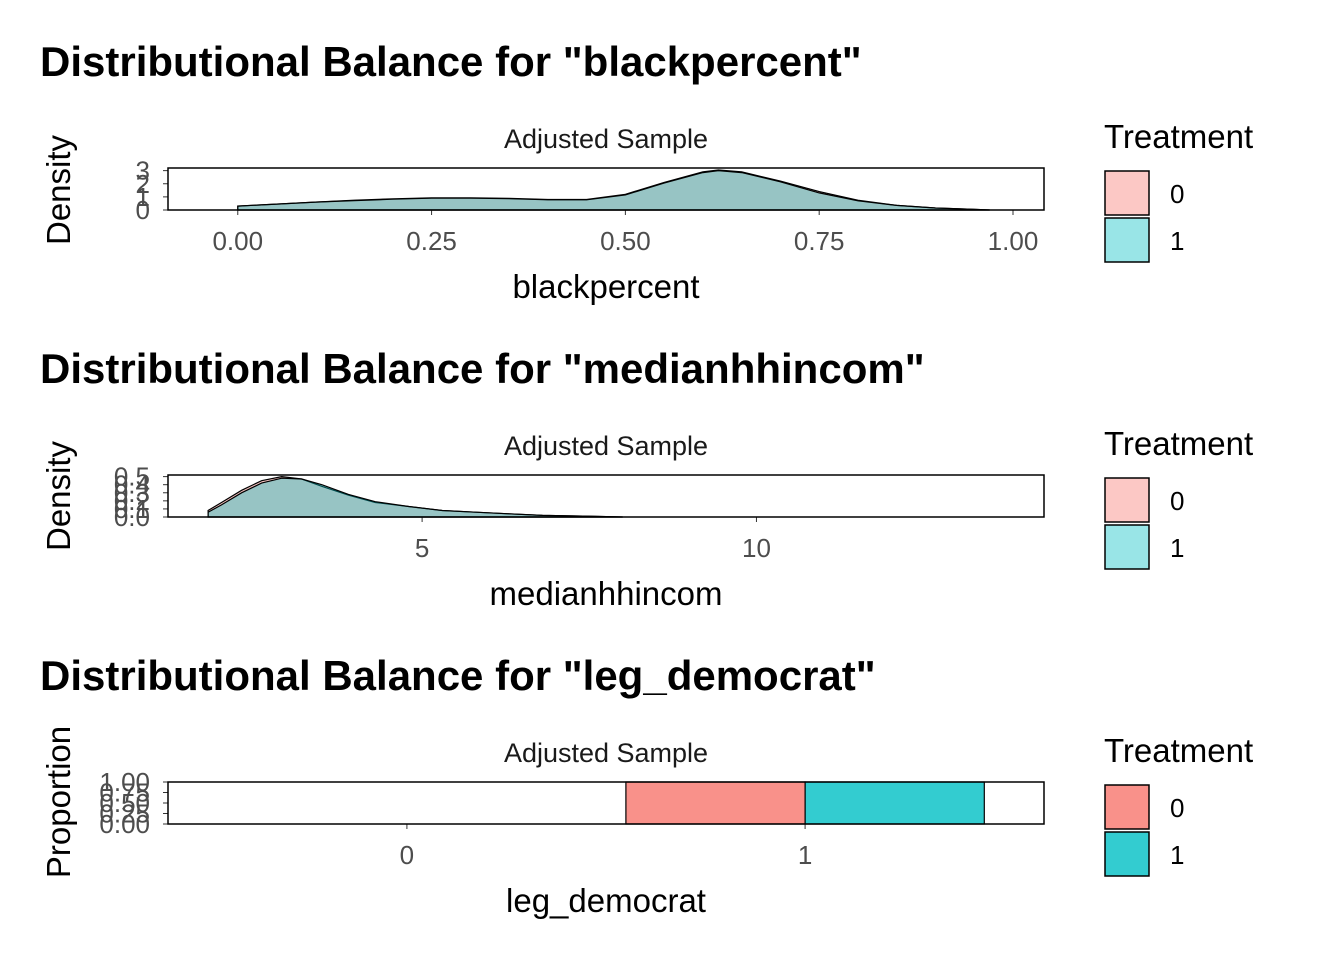 The height and width of the screenshot is (960, 1344). What do you see at coordinates (124, 782) in the screenshot?
I see `y-tick-label: 1.00` at bounding box center [124, 782].